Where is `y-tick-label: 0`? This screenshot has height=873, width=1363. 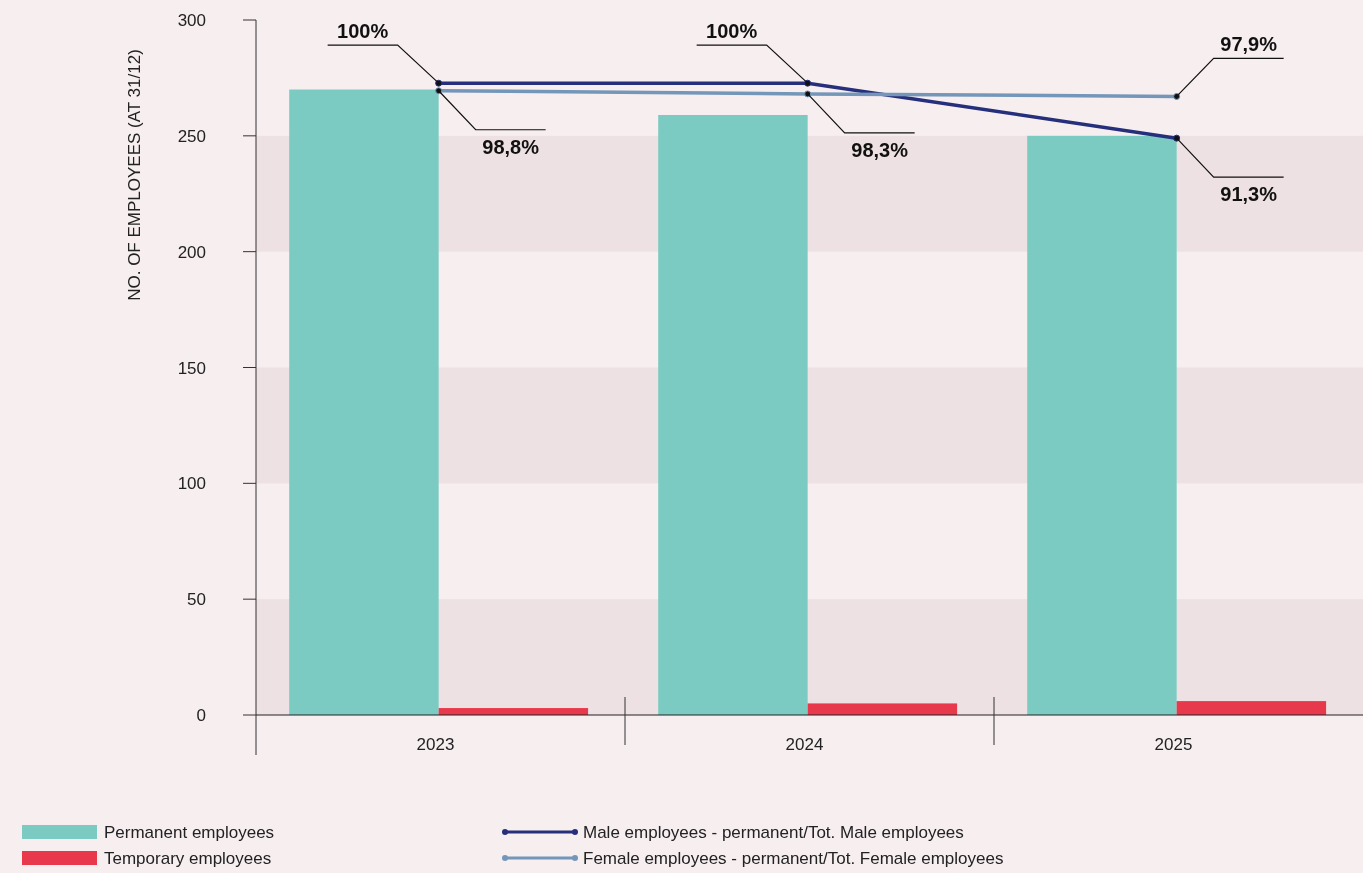
y-tick-label: 0 is located at coordinates (201, 715).